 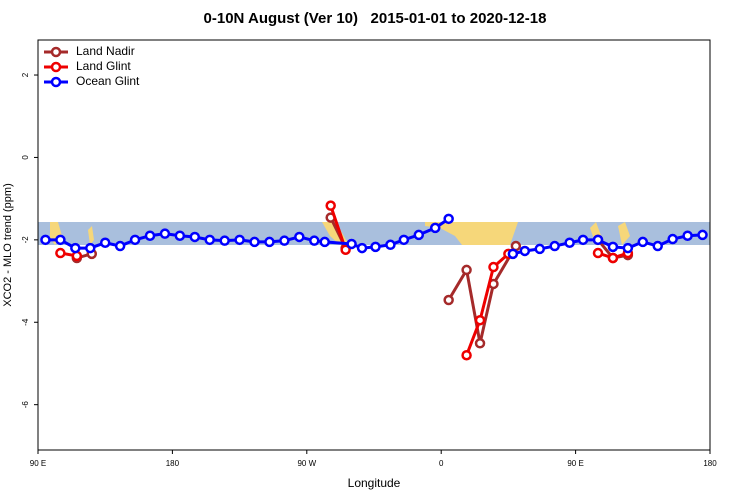 What do you see at coordinates (306, 463) in the screenshot?
I see `x-tick-label: 90 W` at bounding box center [306, 463].